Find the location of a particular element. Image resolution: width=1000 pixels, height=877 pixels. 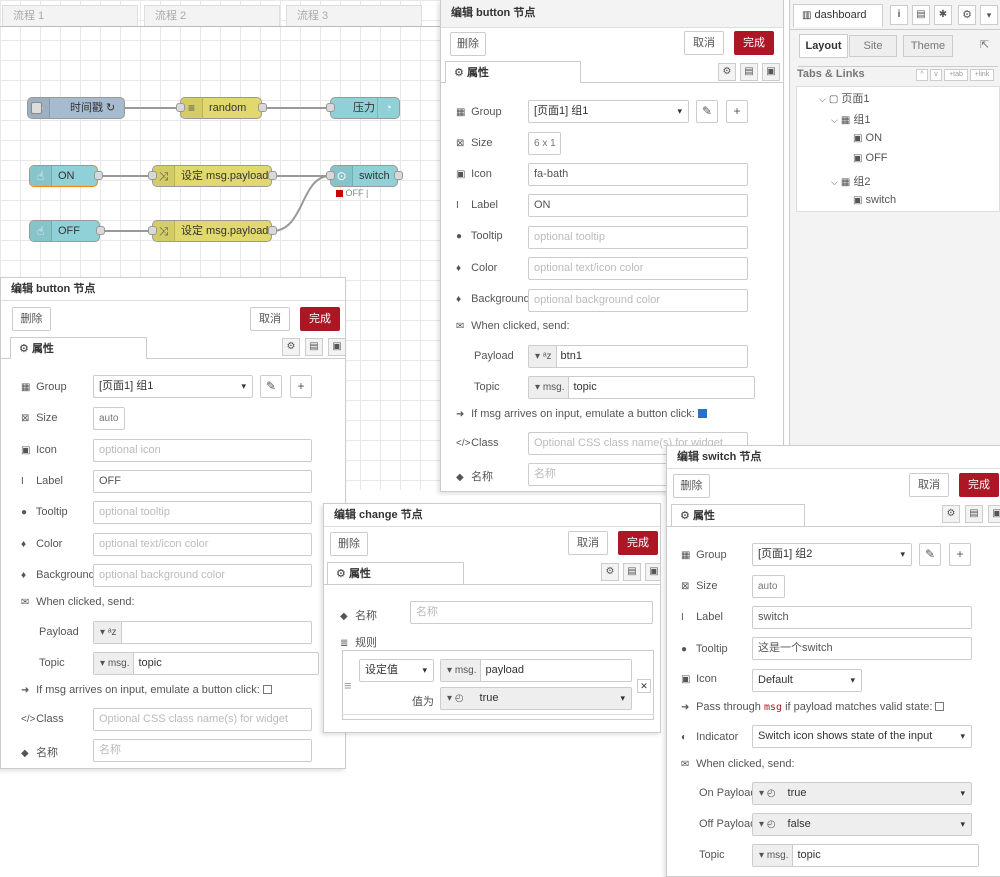

move-down-button: v is located at coordinates (936, 75).